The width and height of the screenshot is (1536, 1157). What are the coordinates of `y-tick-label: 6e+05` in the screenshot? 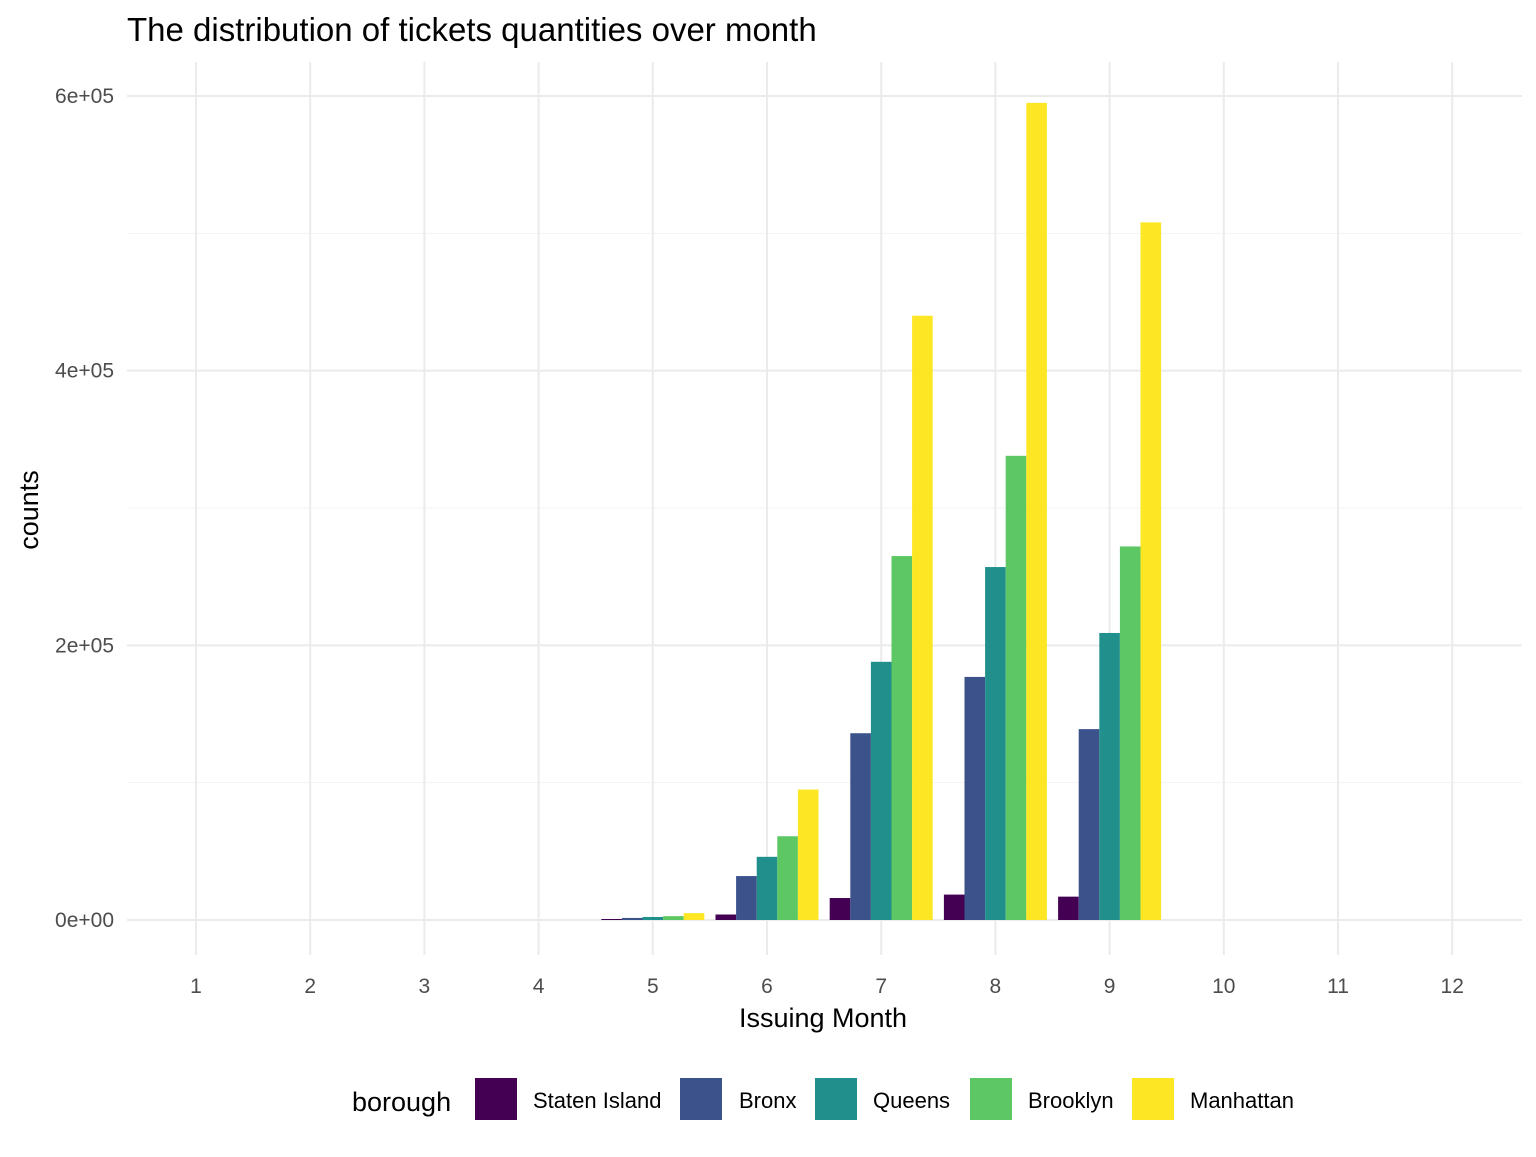 It's located at (84, 96).